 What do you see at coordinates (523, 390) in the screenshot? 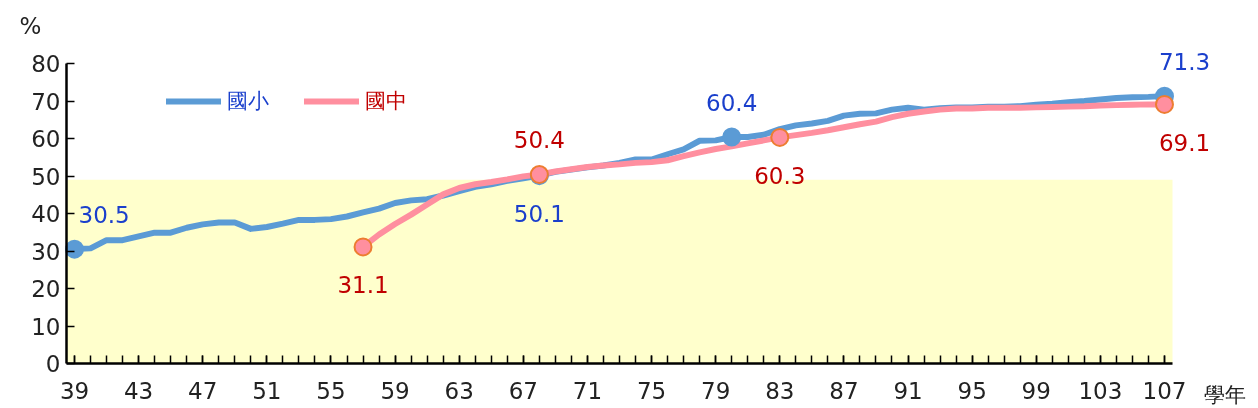
I see `x-tick-label: 67` at bounding box center [523, 390].